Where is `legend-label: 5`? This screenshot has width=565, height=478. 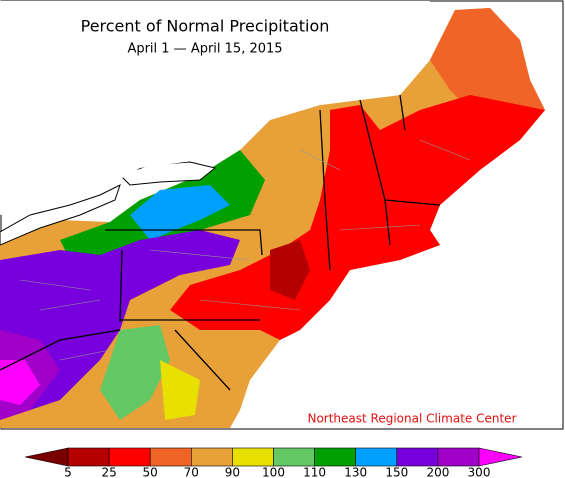 legend-label: 5 is located at coordinates (68, 472).